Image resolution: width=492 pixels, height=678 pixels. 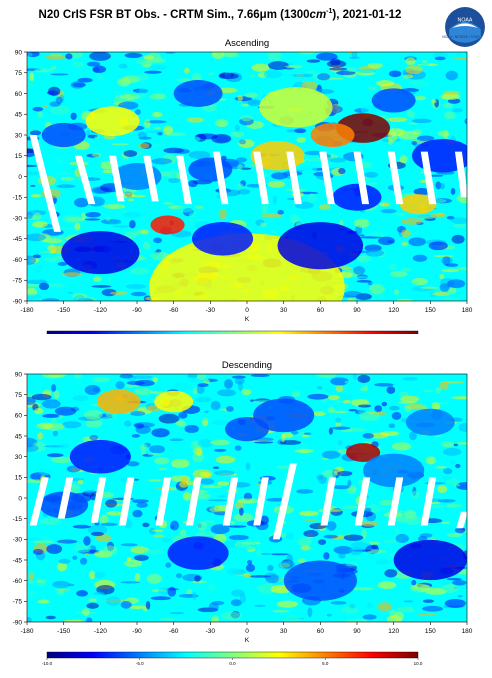 What do you see at coordinates (18, 198) in the screenshot?
I see `y-tick-label: -15` at bounding box center [18, 198].